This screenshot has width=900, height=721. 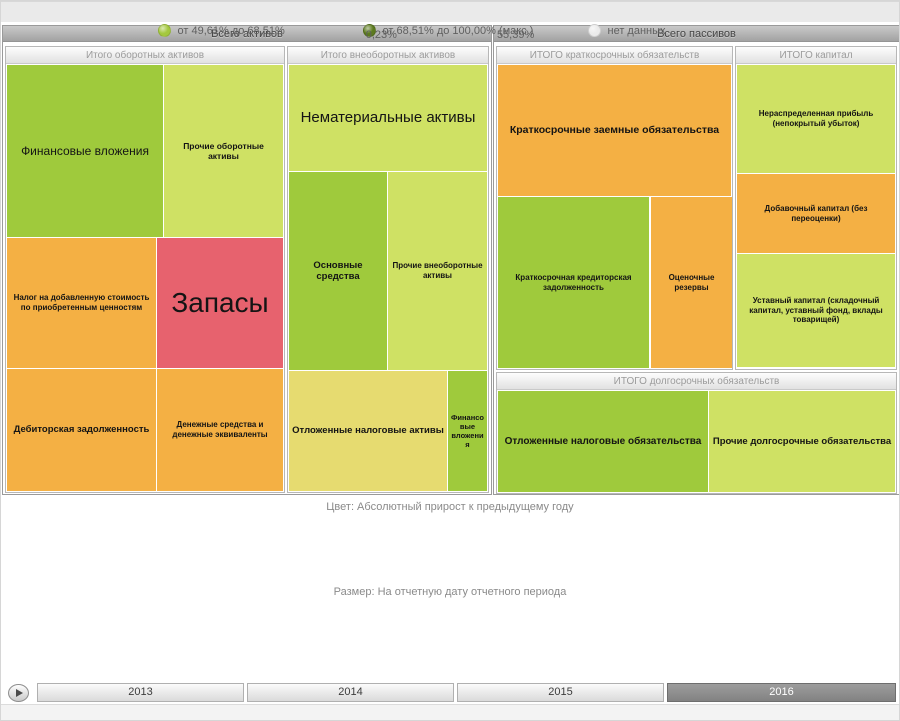 What do you see at coordinates (437, 271) in the screenshot?
I see `cell-other-noncurrent-assets: Прочие внеоборотные активы` at bounding box center [437, 271].